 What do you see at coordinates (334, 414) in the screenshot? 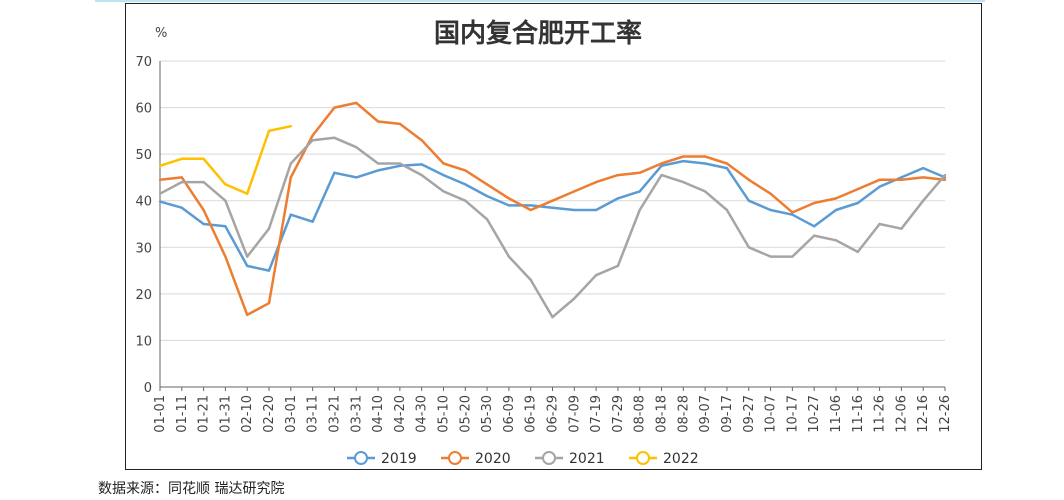
I see `x-tick-label: 03-21` at bounding box center [334, 414].